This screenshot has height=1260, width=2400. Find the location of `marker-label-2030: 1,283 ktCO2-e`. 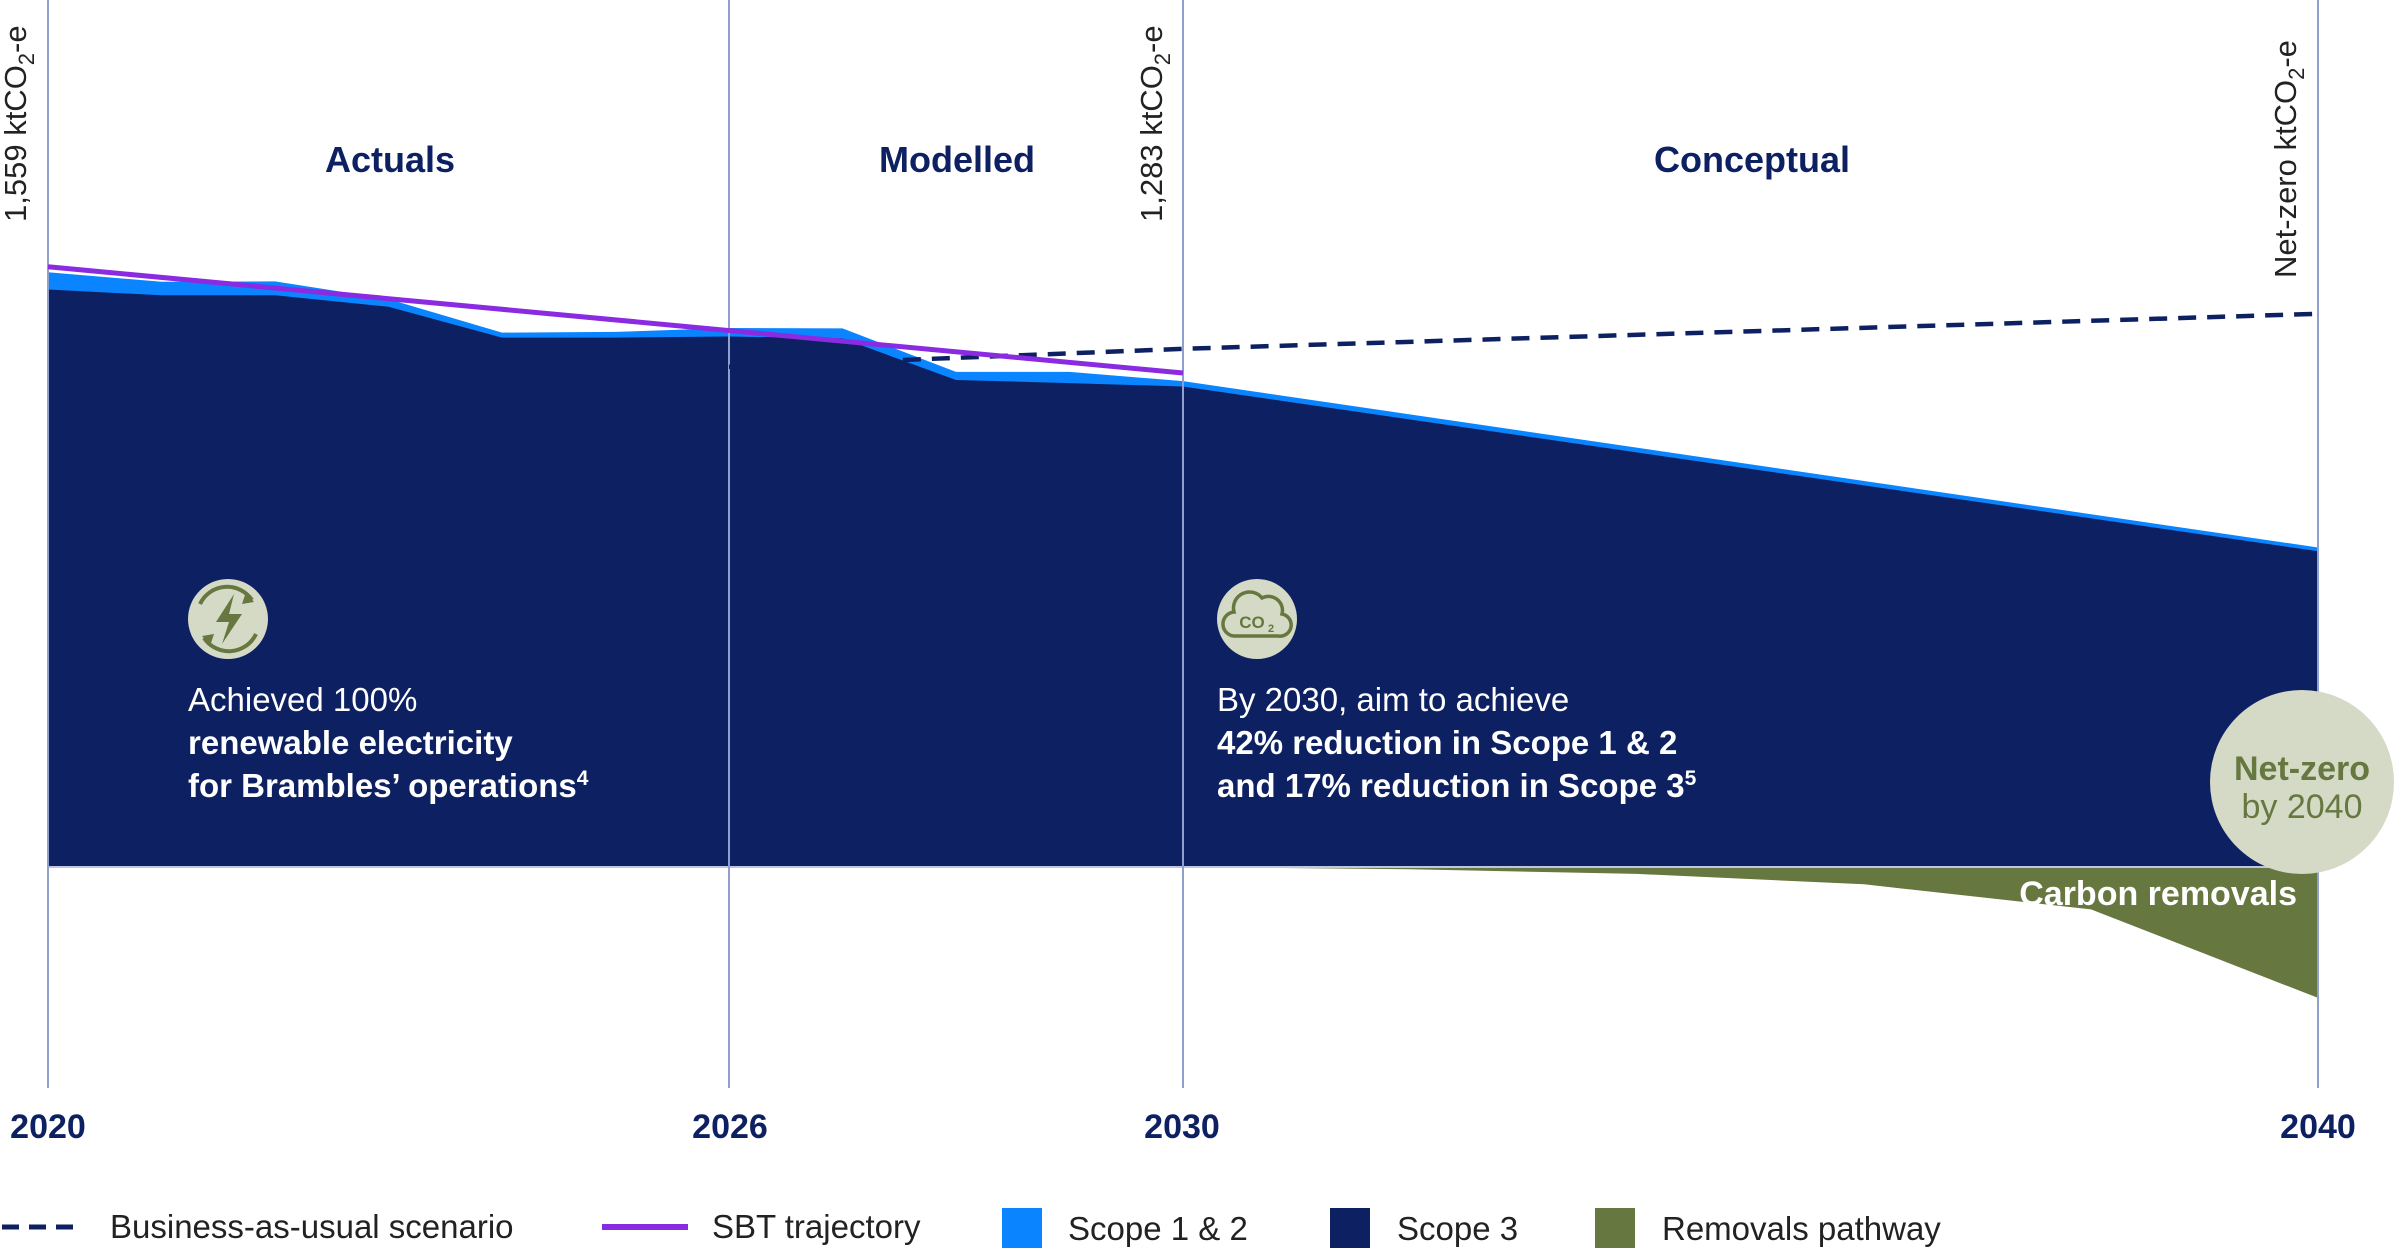

marker-label-2030: 1,283 ktCO2-e is located at coordinates (1154, 123).